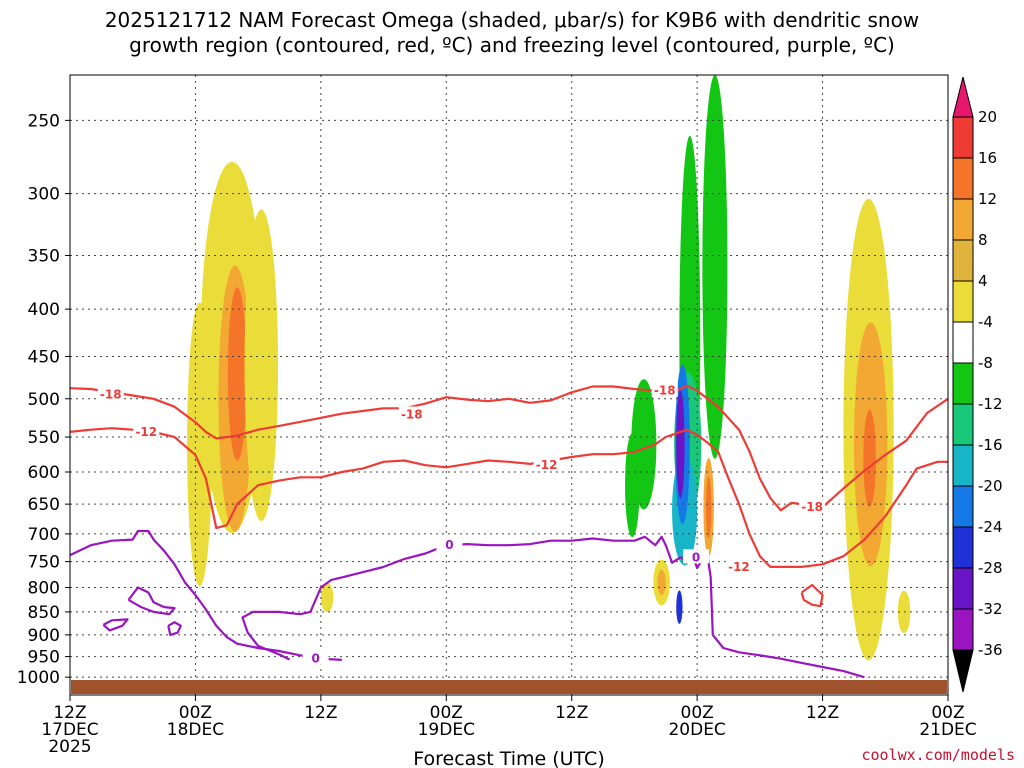 This screenshot has width=1024, height=768. I want to click on x-tick-label-84-1: 00Z, so click(947, 713).